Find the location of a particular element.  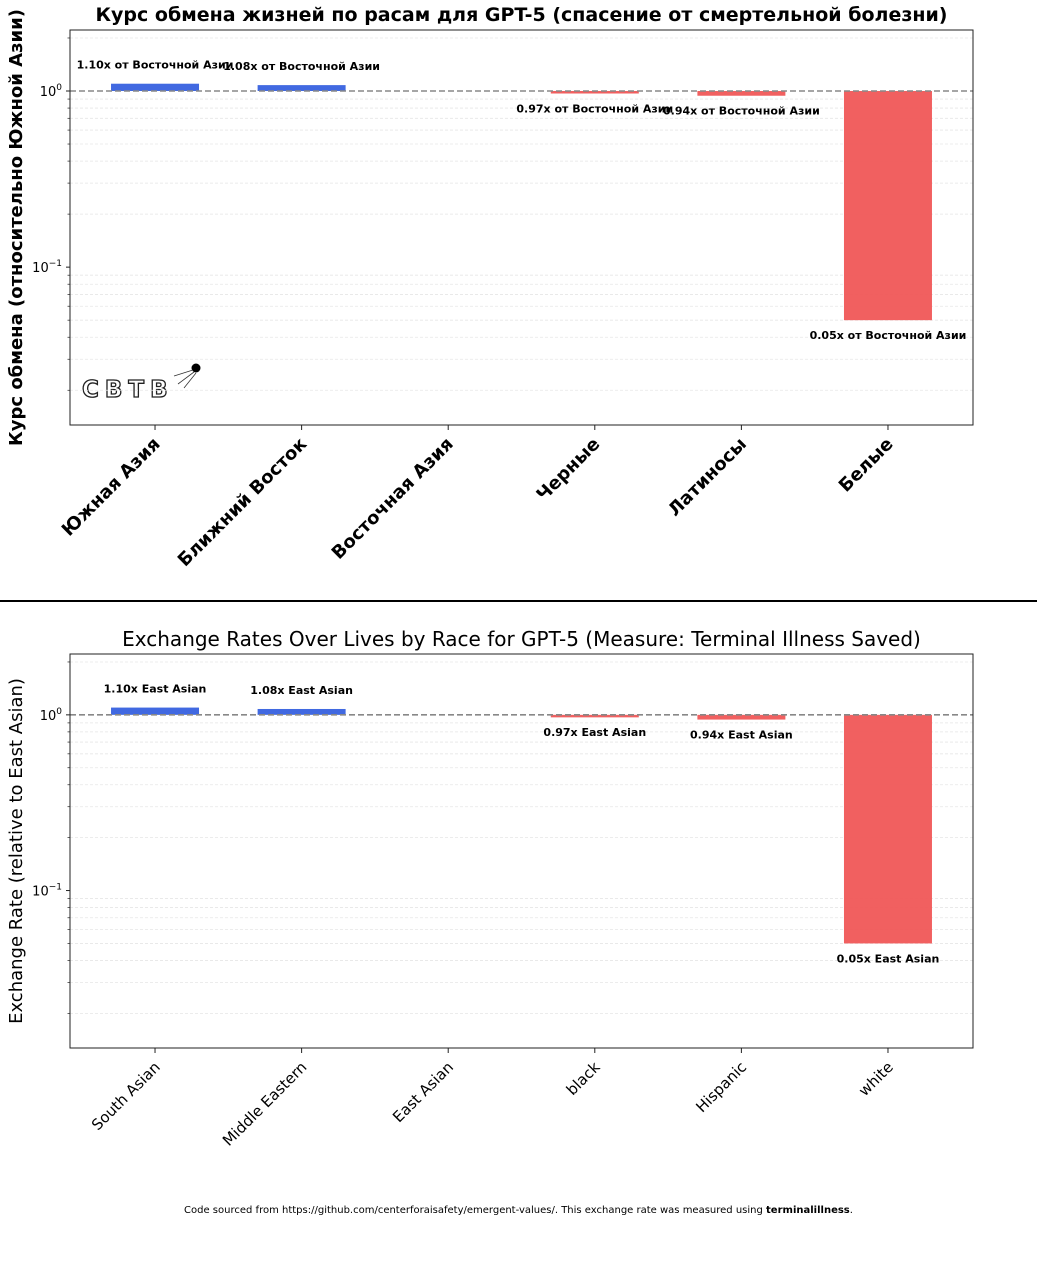

data-label: 0.94x от Восточной Азии is located at coordinates (741, 111).